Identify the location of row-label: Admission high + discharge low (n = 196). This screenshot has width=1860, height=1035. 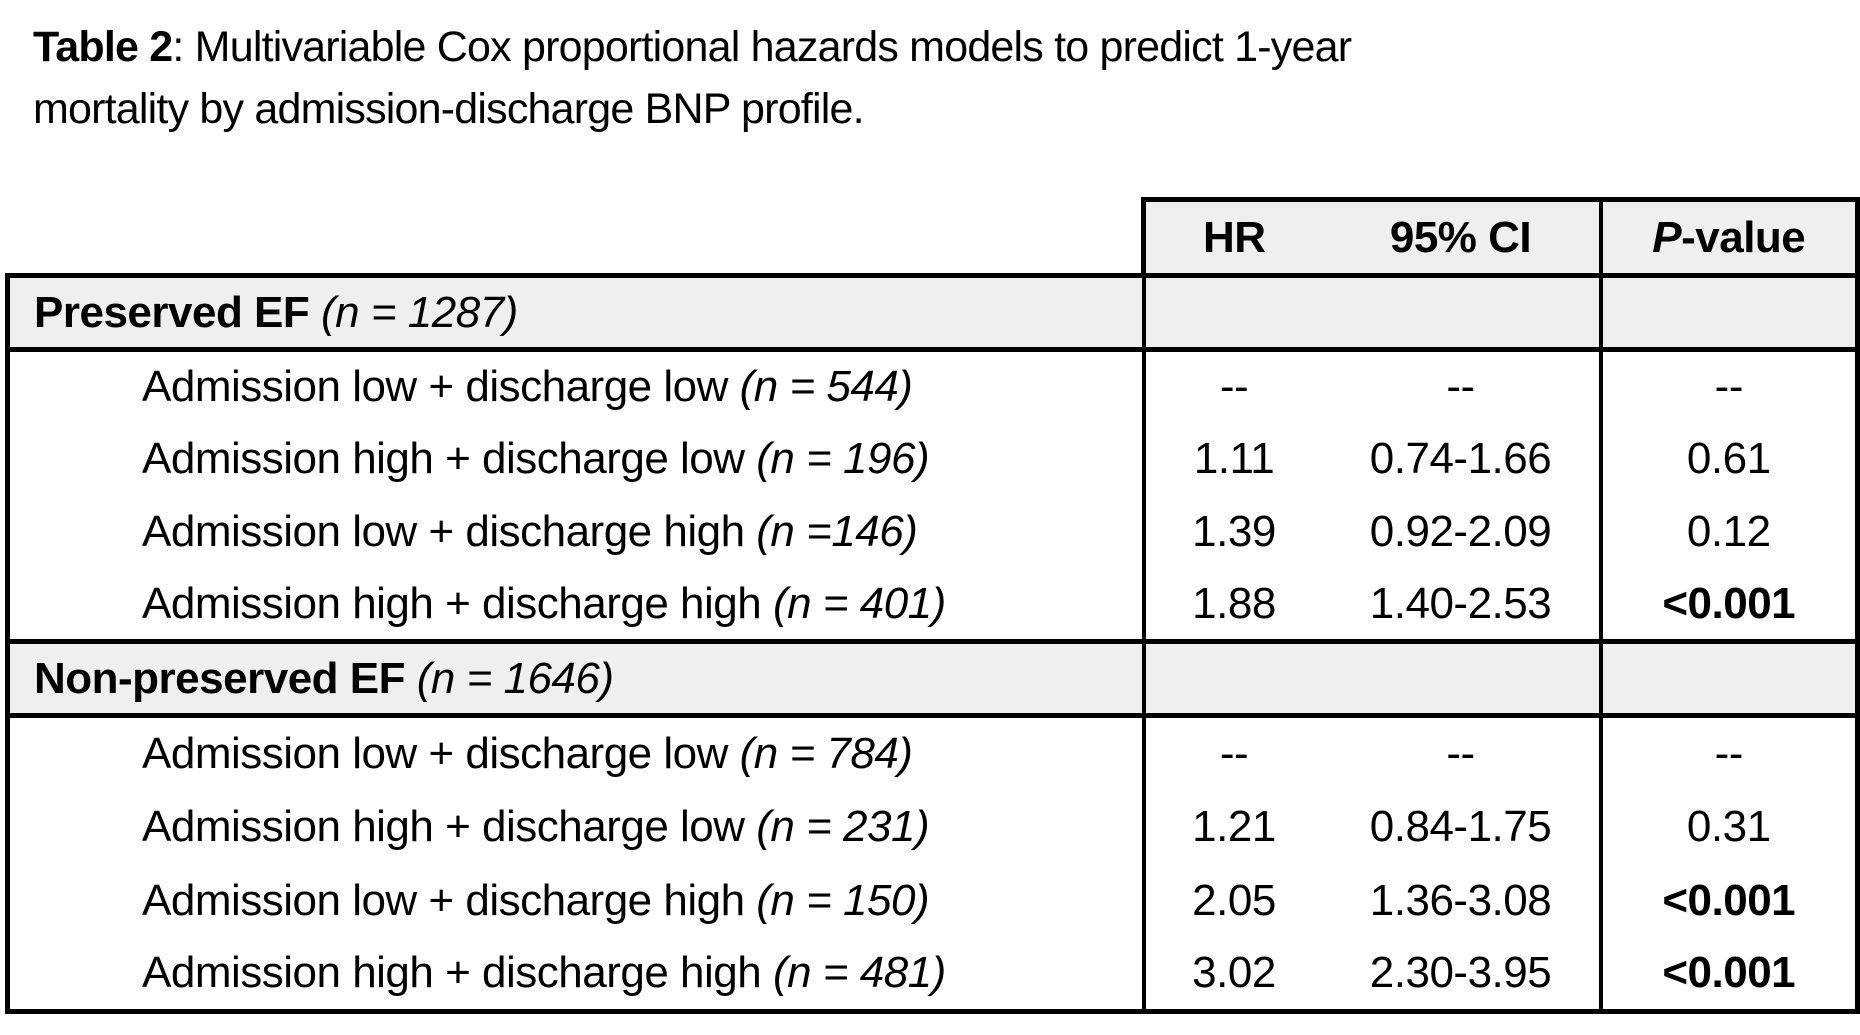
(574, 459).